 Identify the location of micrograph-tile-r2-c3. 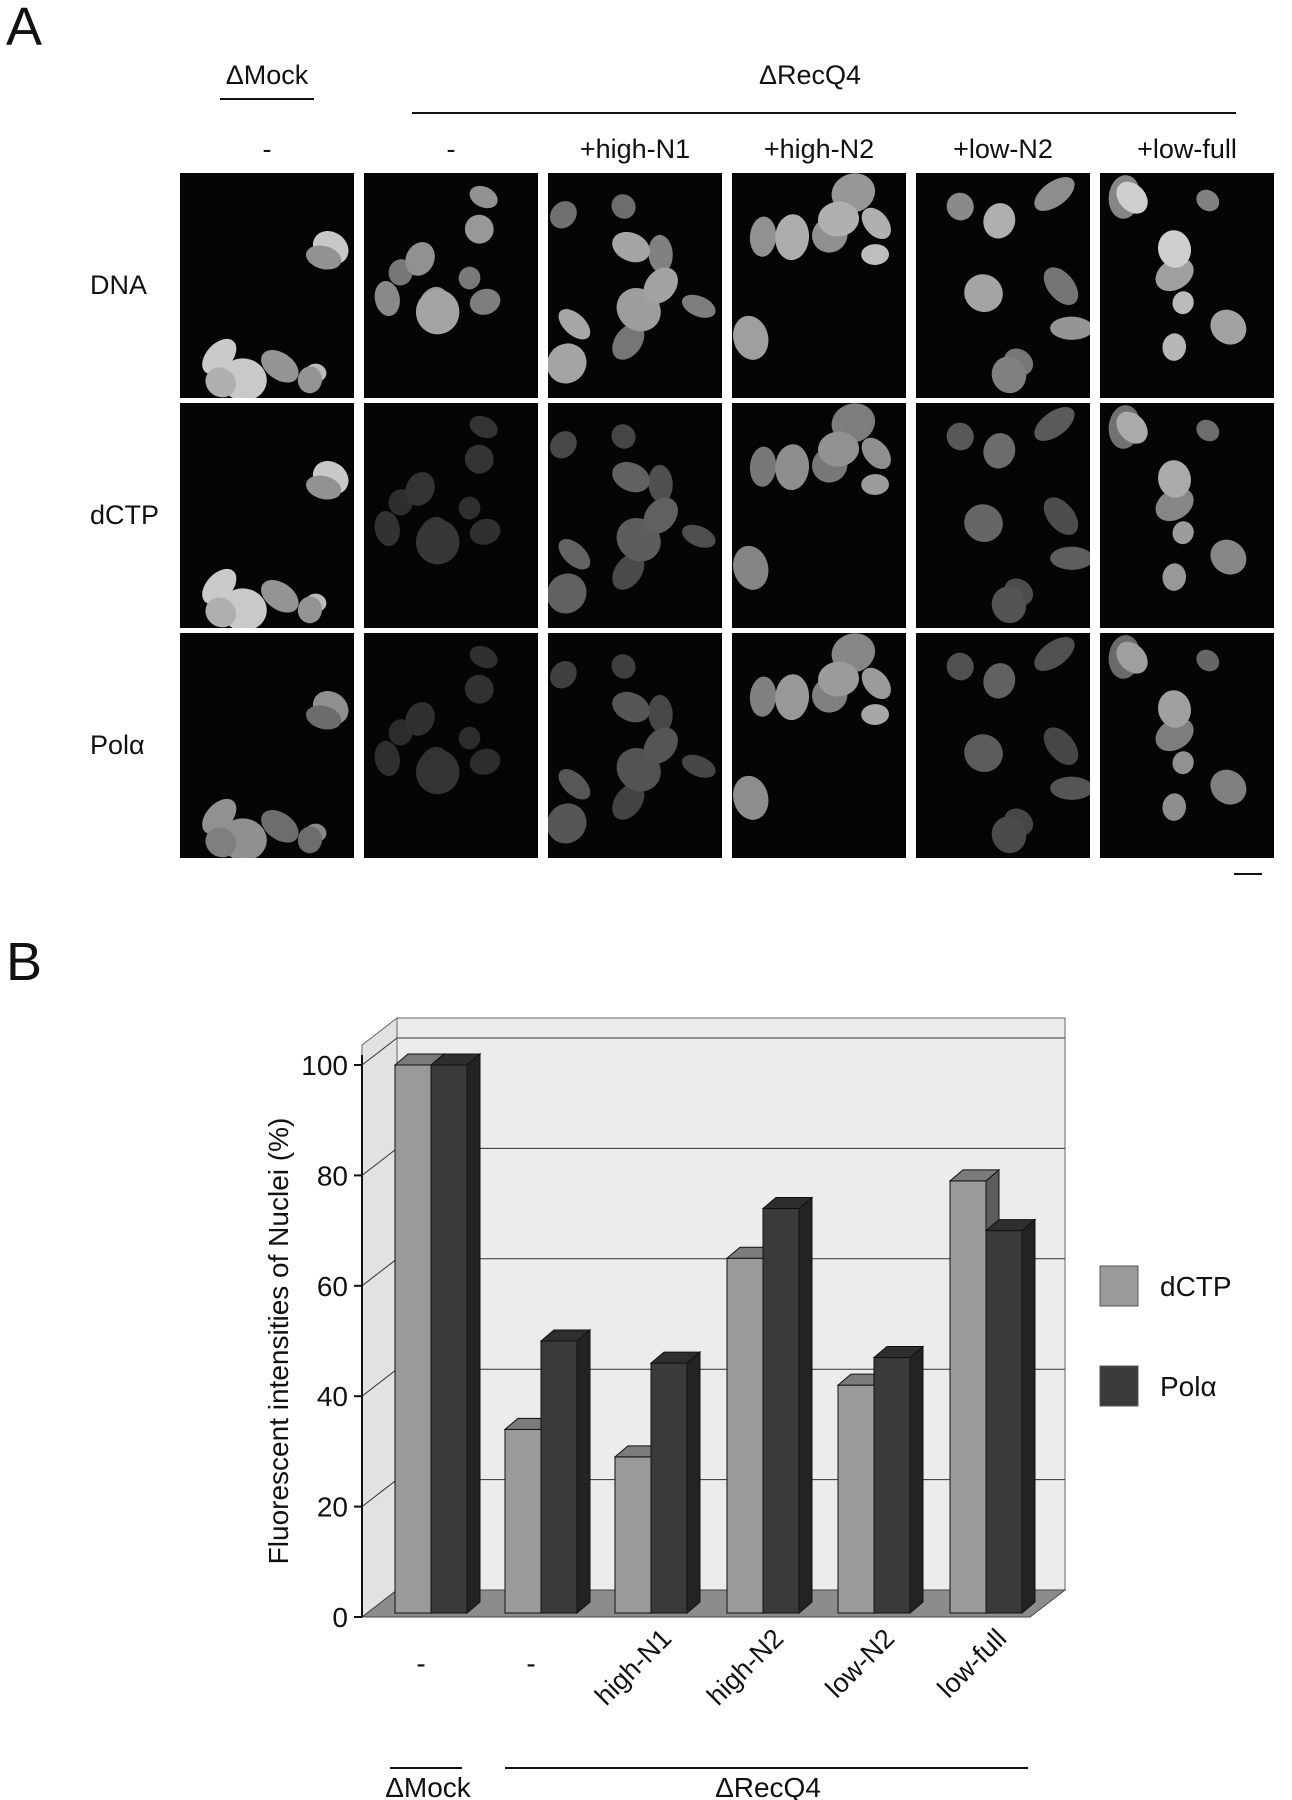
(819, 745).